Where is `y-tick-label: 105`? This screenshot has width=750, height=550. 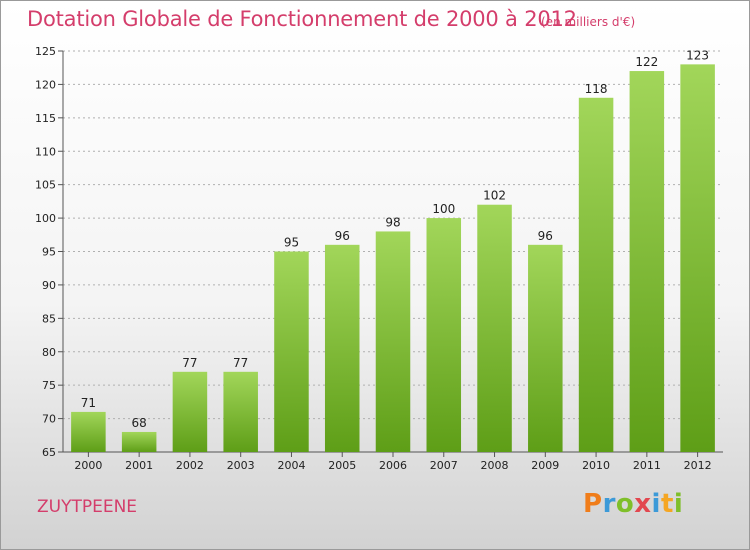
y-tick-label: 105 is located at coordinates (45, 185).